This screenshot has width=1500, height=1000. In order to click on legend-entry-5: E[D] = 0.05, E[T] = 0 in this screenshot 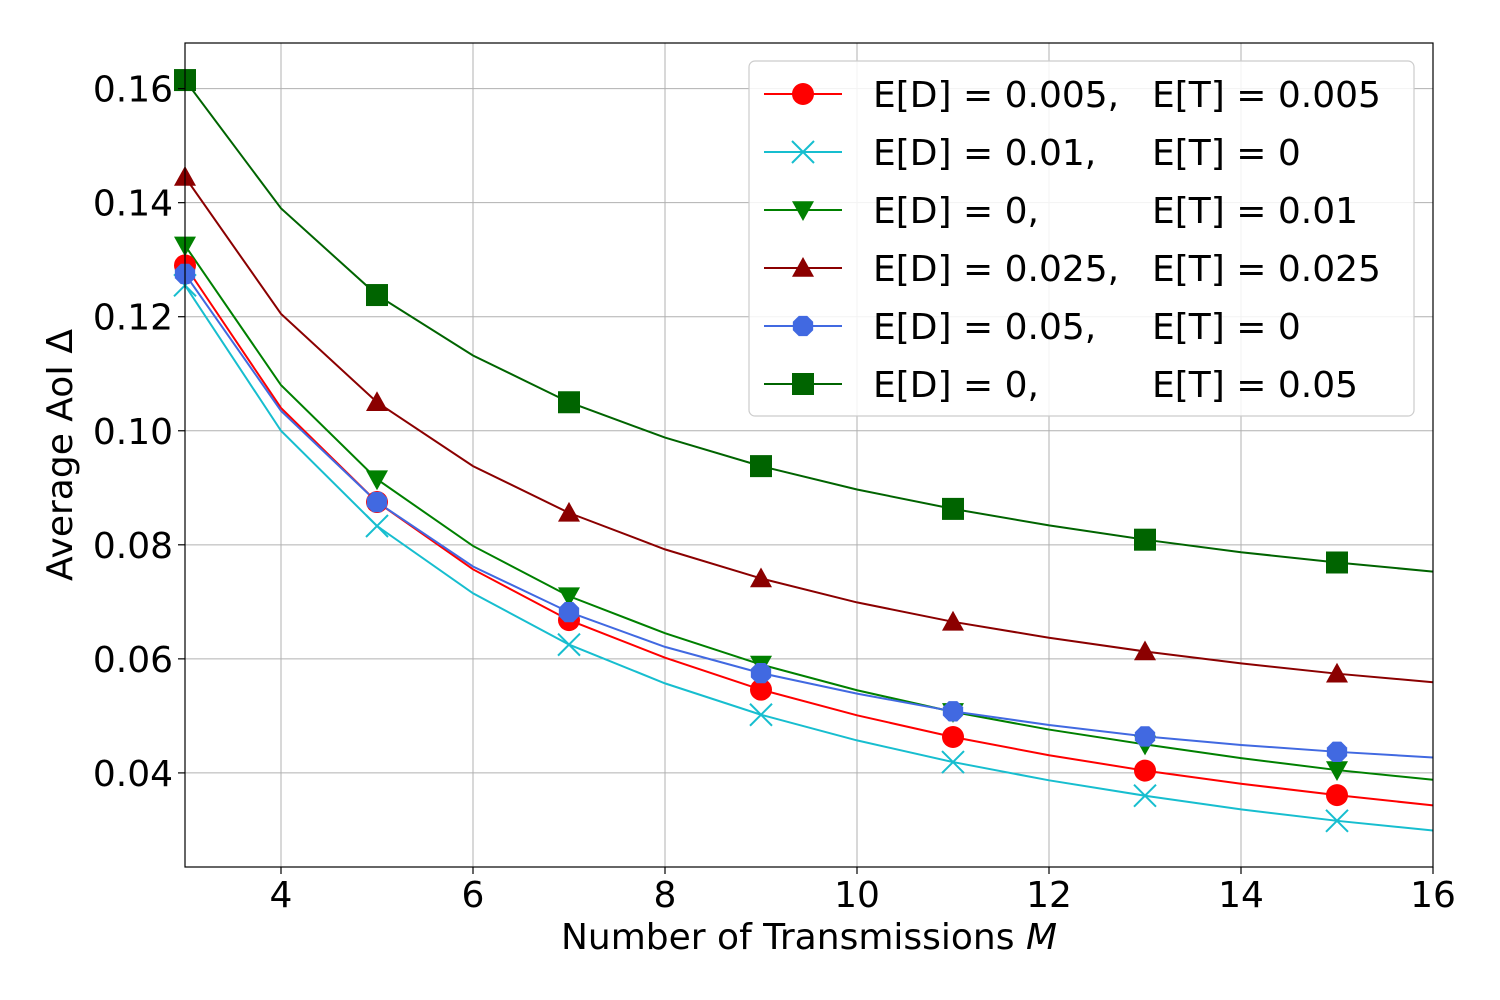, I will do `click(1032, 327)`.